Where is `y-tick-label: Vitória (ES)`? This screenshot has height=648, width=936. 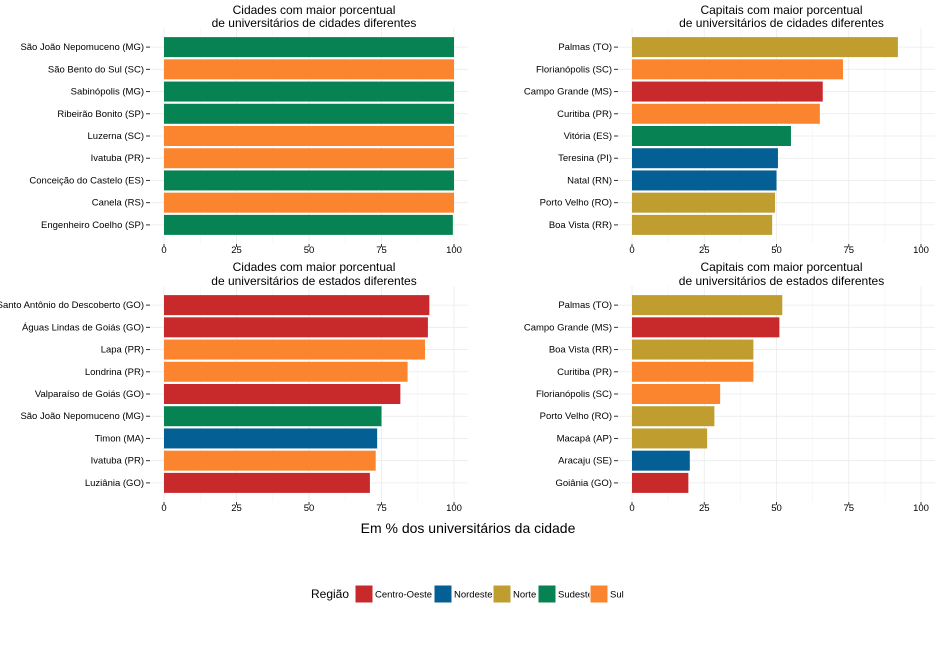 y-tick-label: Vitória (ES) is located at coordinates (588, 136).